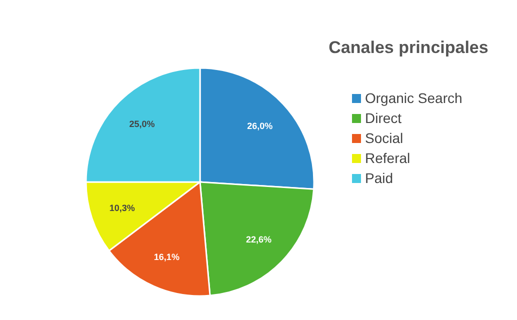 Image resolution: width=517 pixels, height=320 pixels. Describe the element at coordinates (384, 138) in the screenshot. I see `legend-label: Social` at that location.